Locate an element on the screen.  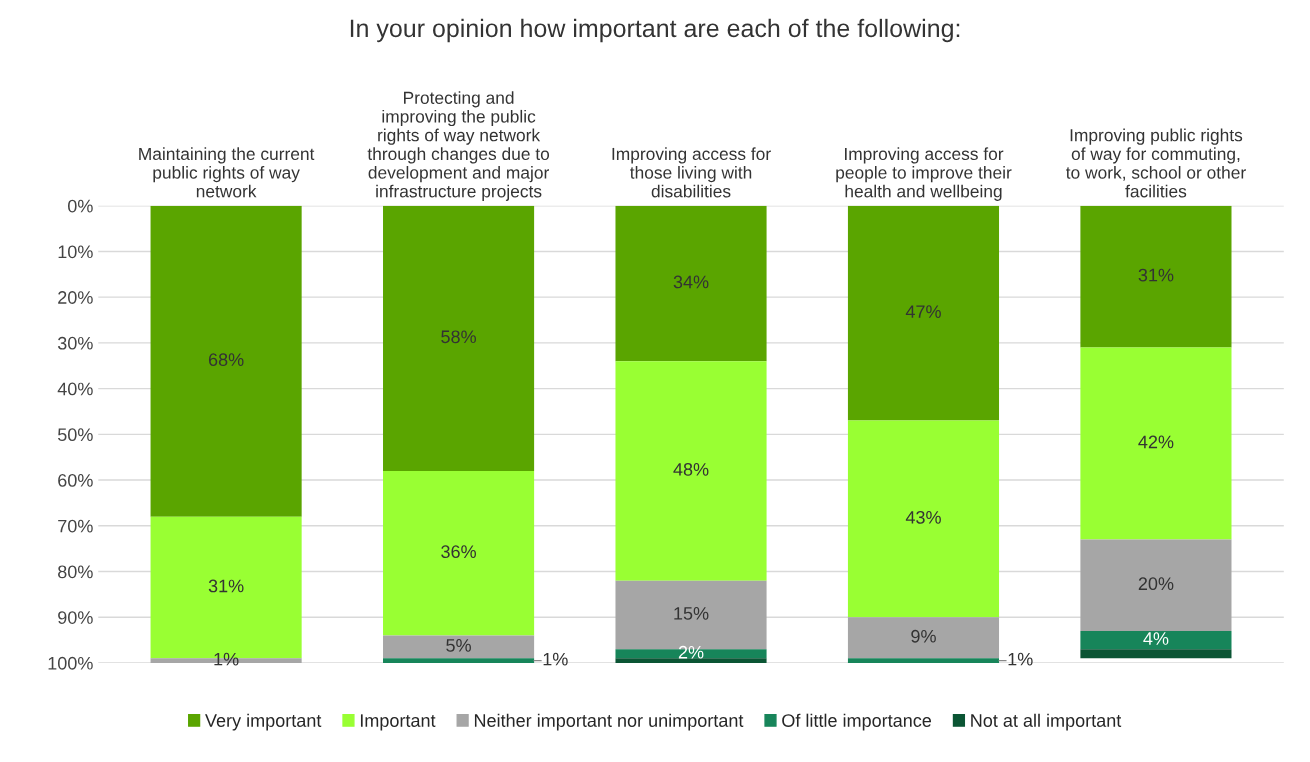
data-label: 58% is located at coordinates (458, 337).